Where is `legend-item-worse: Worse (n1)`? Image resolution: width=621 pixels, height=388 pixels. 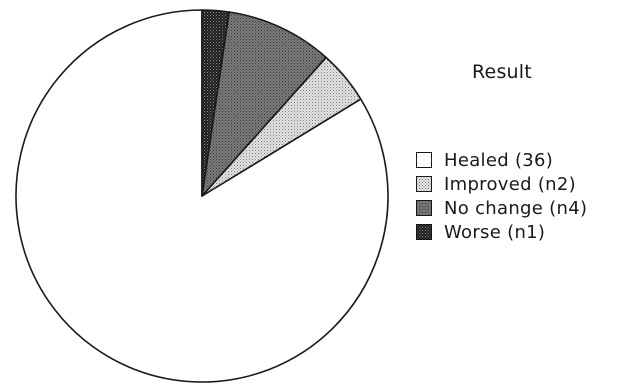 legend-item-worse: Worse (n1) is located at coordinates (501, 232).